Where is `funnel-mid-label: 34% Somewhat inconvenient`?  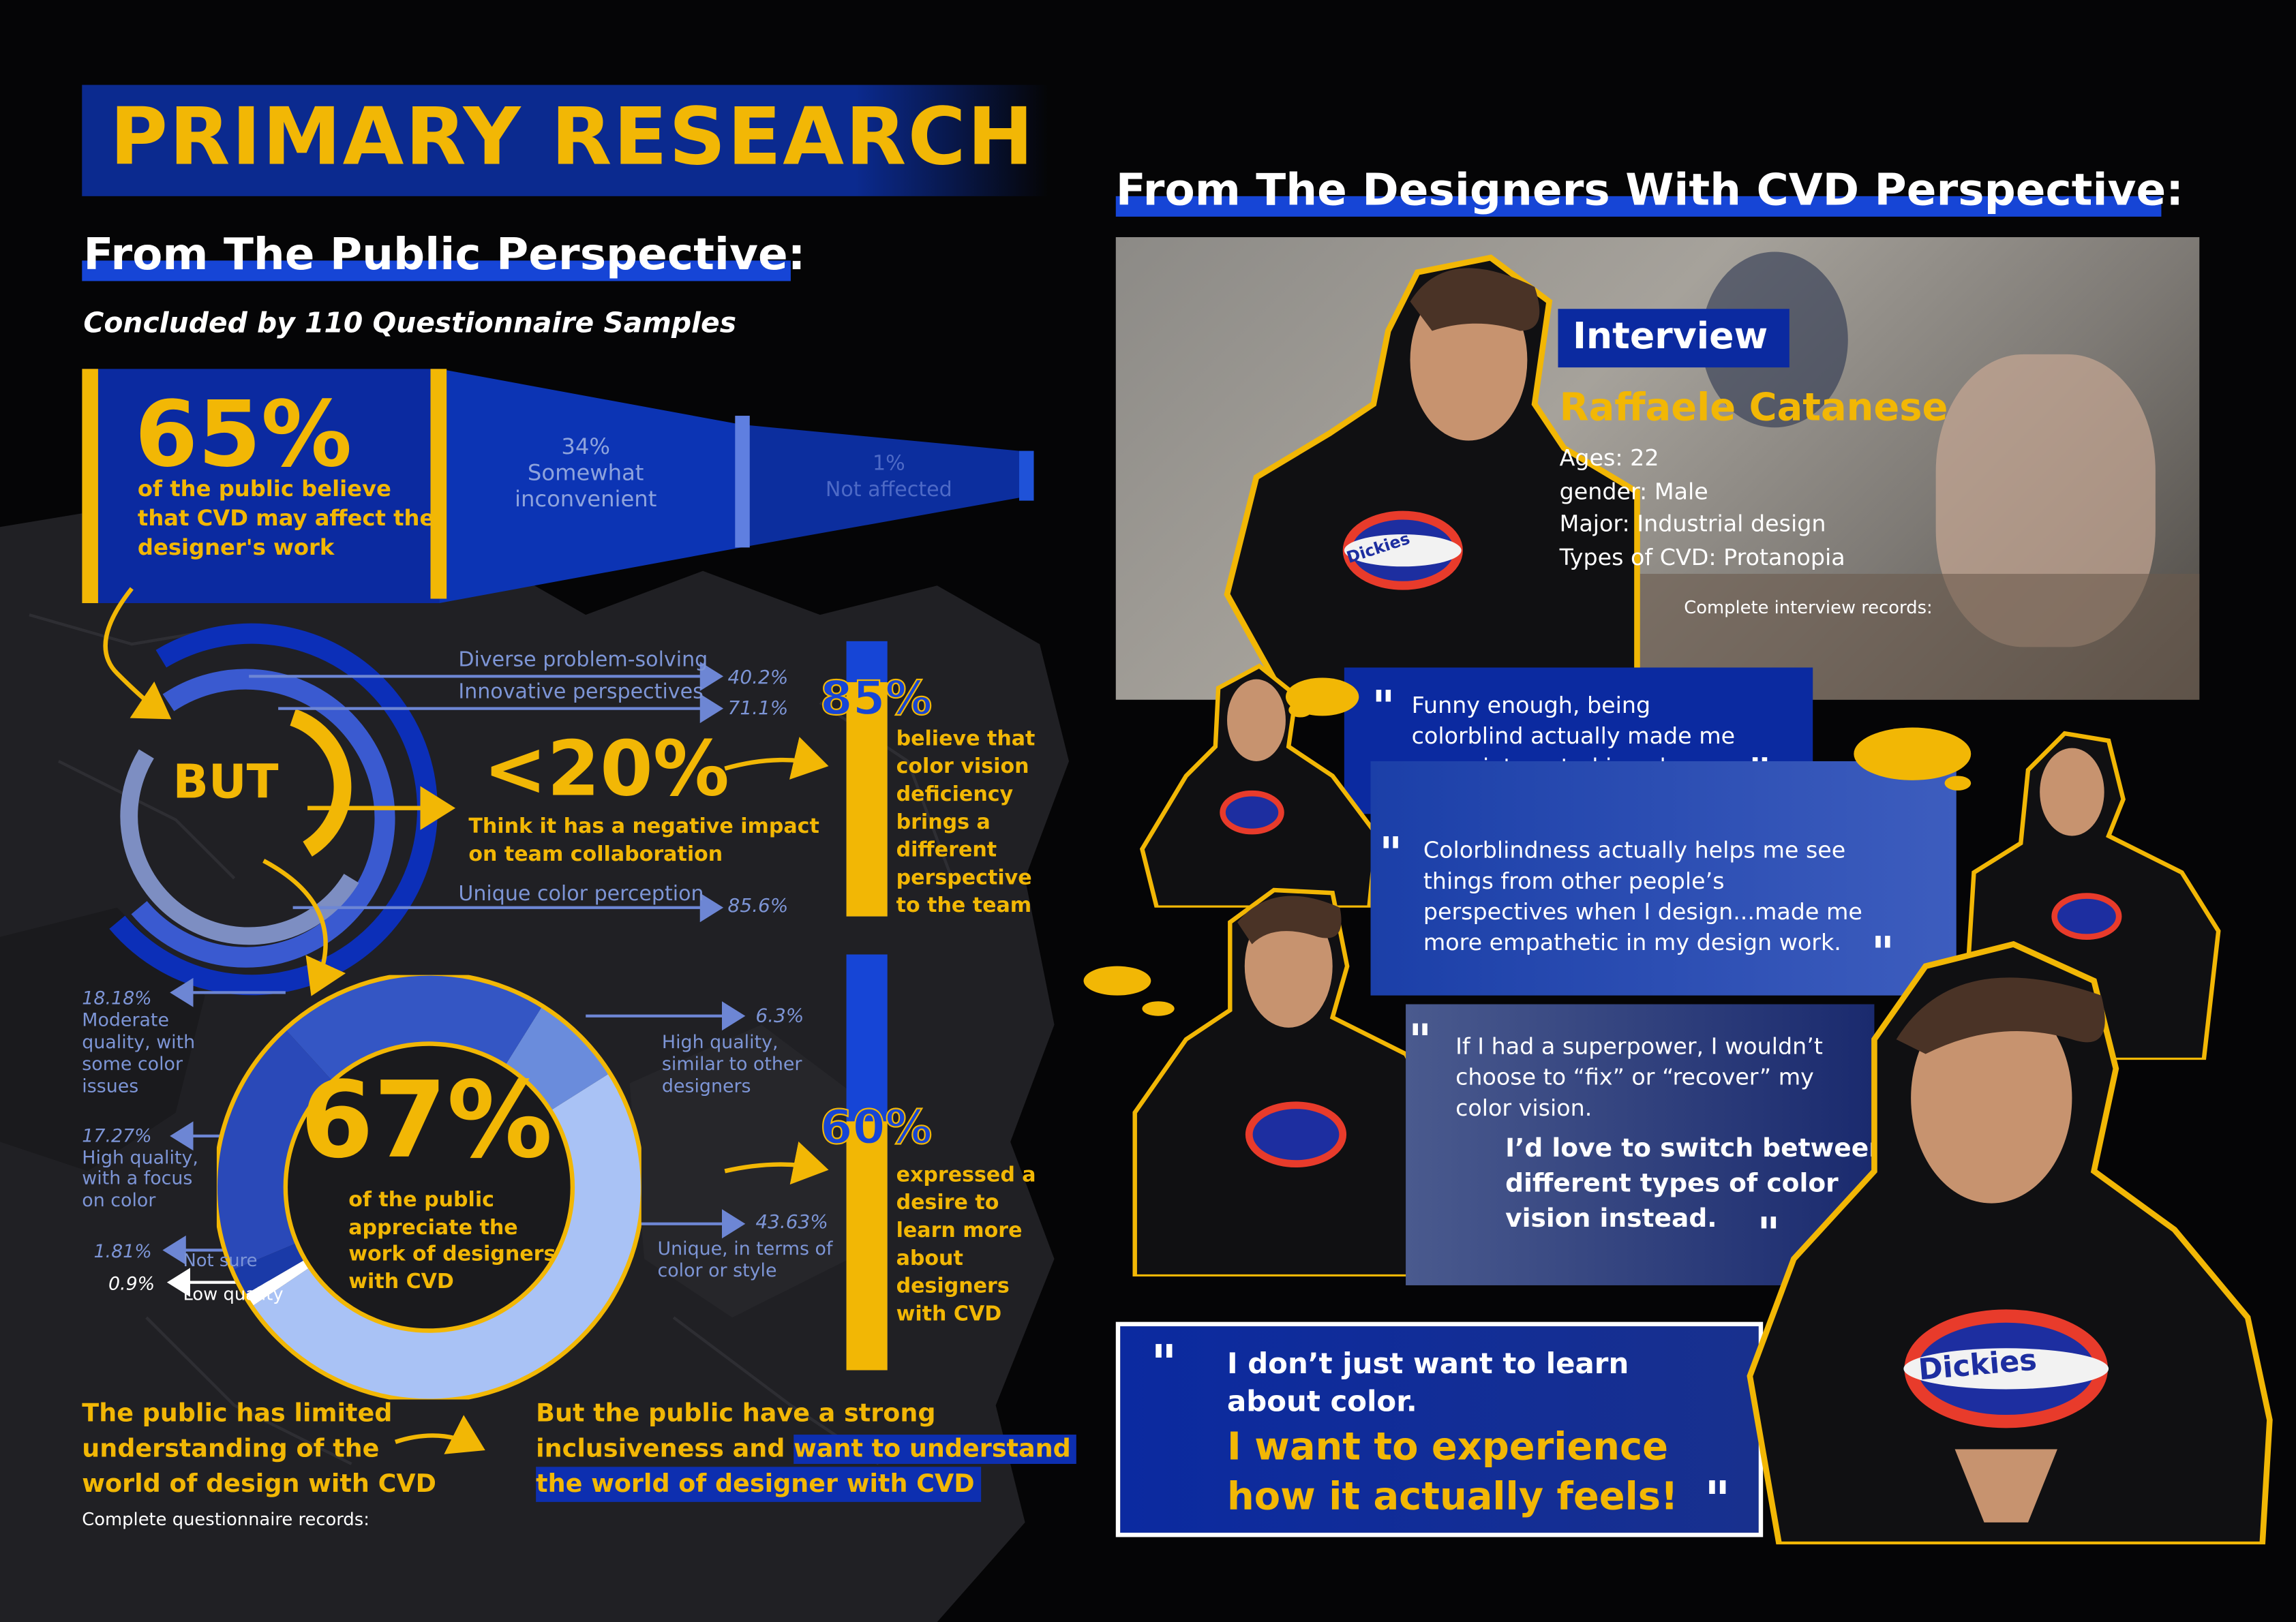
funnel-mid-label: 34% Somewhat inconvenient is located at coordinates (585, 472).